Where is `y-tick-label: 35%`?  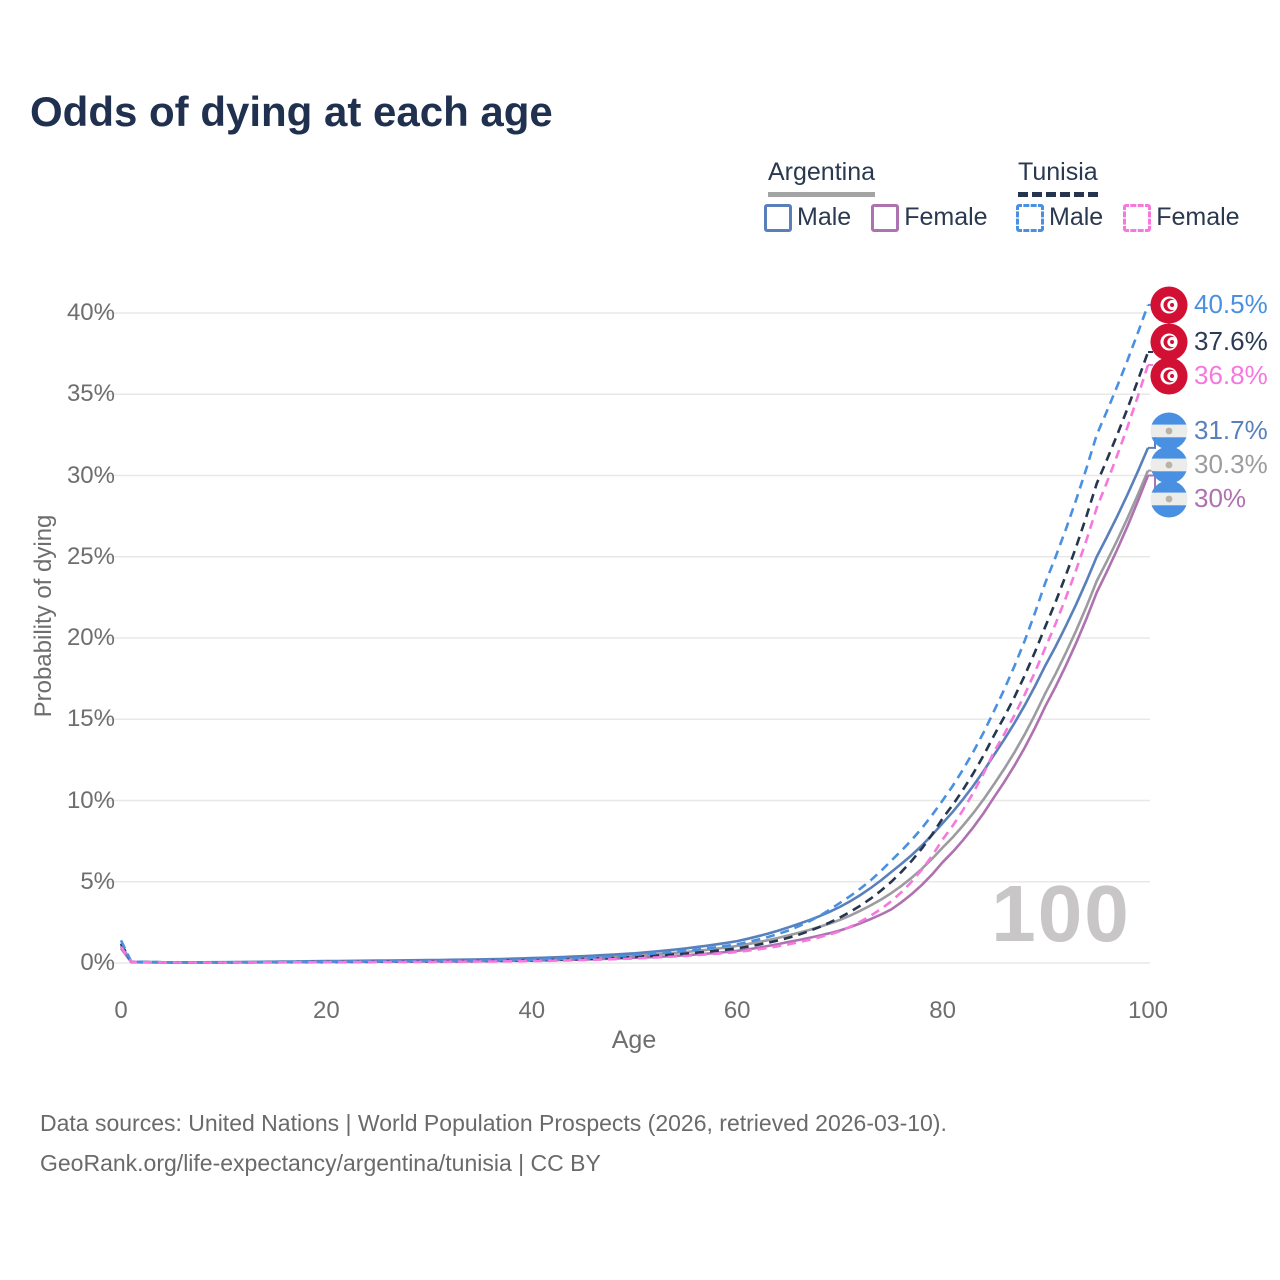
y-tick-label: 35% is located at coordinates (90, 394).